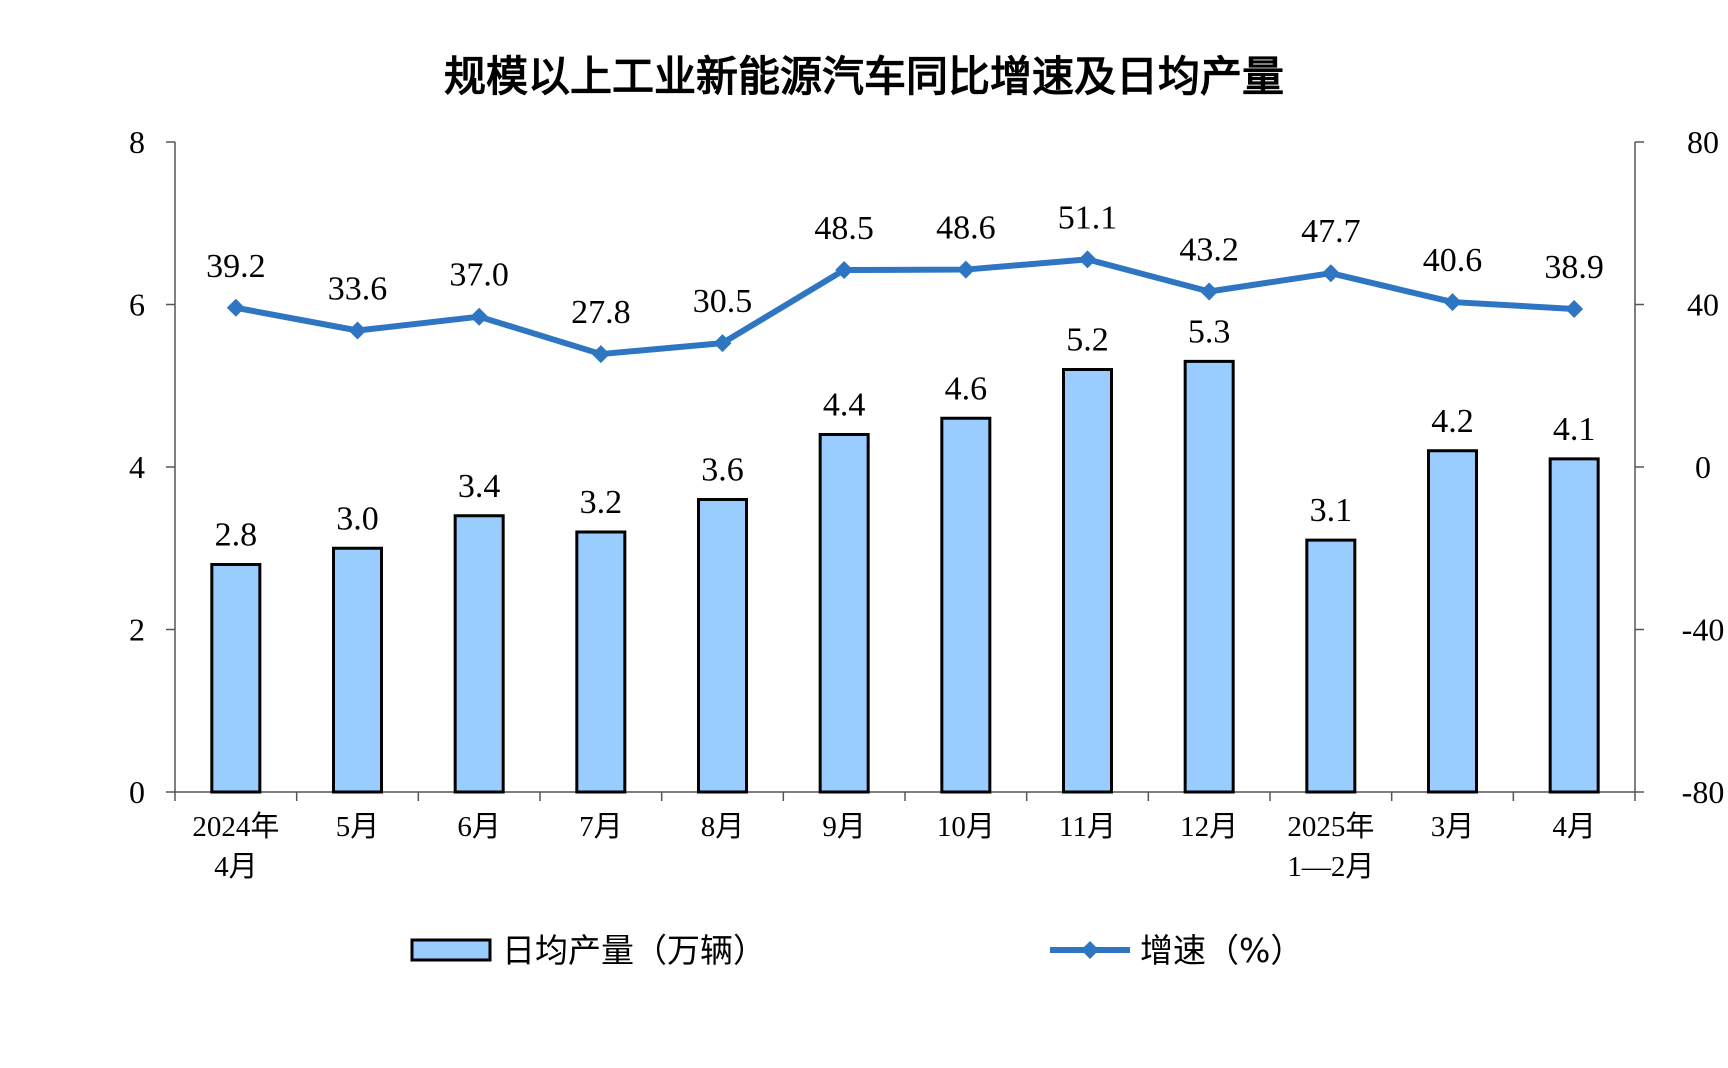 Image resolution: width=1728 pixels, height=1068 pixels. Describe the element at coordinates (236, 266) in the screenshot. I see `line-data-label: 39.2` at that location.